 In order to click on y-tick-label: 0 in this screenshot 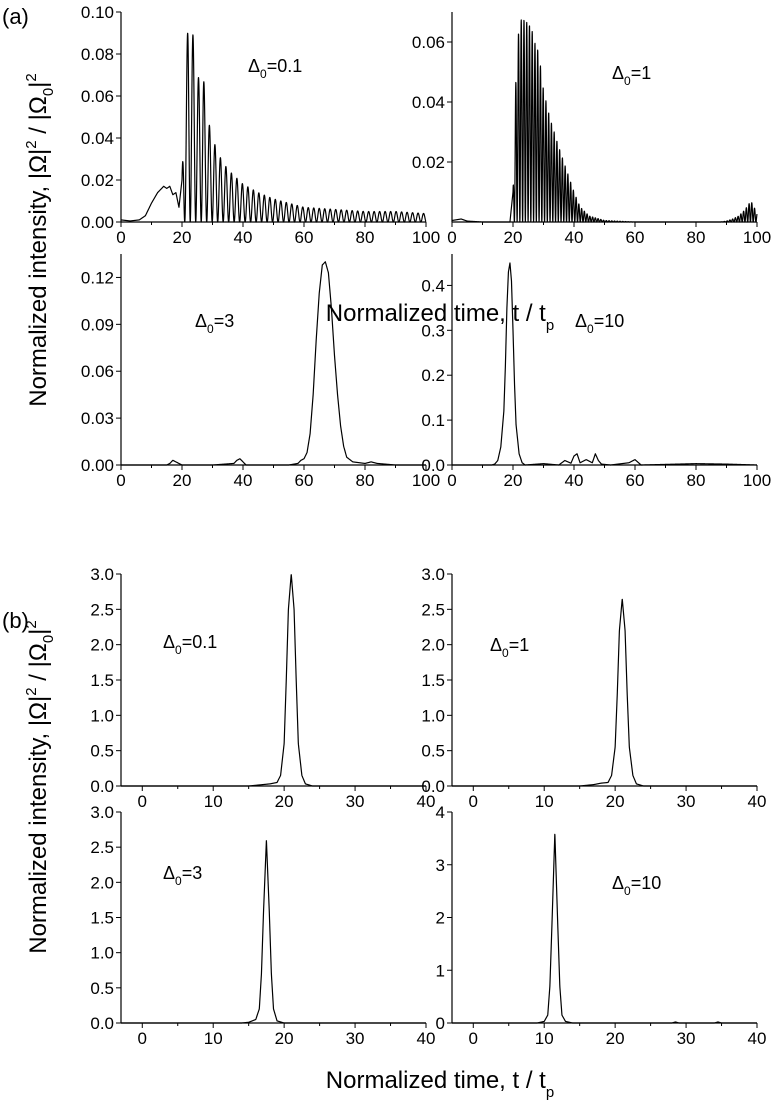, I will do `click(440, 1023)`.